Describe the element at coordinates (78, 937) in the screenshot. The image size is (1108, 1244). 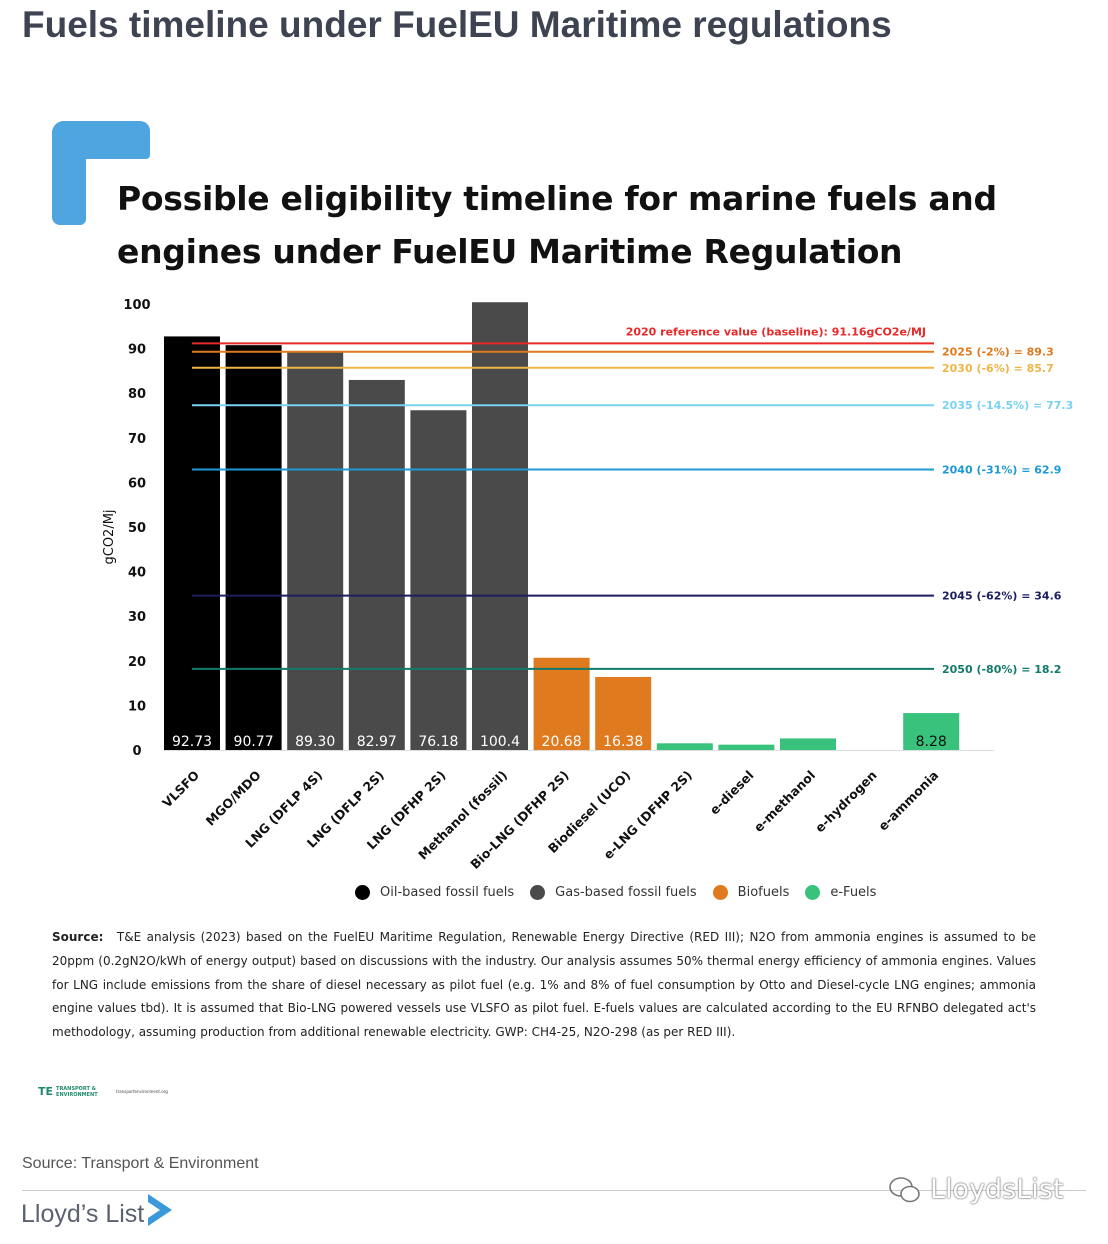
I see `source-note-label: Source:` at that location.